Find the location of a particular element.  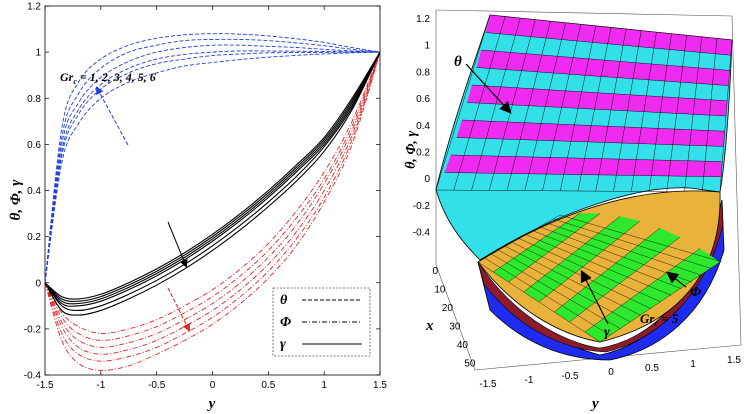

y-tick-label-3d: -1 is located at coordinates (529, 380).